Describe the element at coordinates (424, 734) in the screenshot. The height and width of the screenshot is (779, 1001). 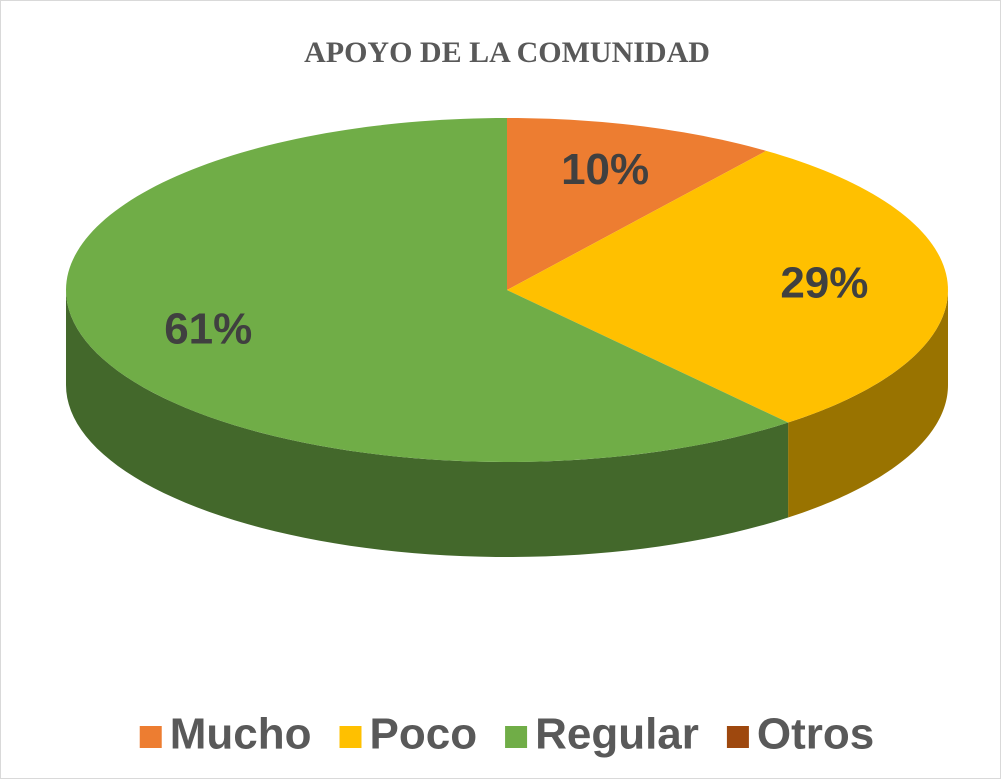
I see `legend-label: Poco` at that location.